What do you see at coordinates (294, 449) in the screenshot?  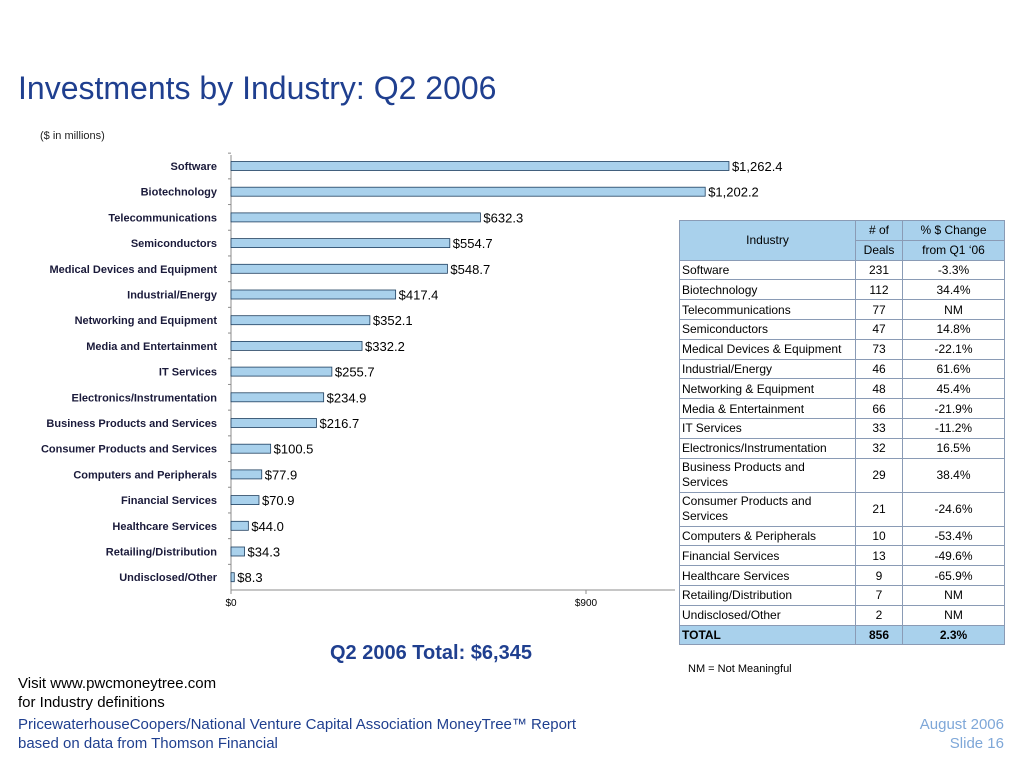 I see `data-label: $100.5` at bounding box center [294, 449].